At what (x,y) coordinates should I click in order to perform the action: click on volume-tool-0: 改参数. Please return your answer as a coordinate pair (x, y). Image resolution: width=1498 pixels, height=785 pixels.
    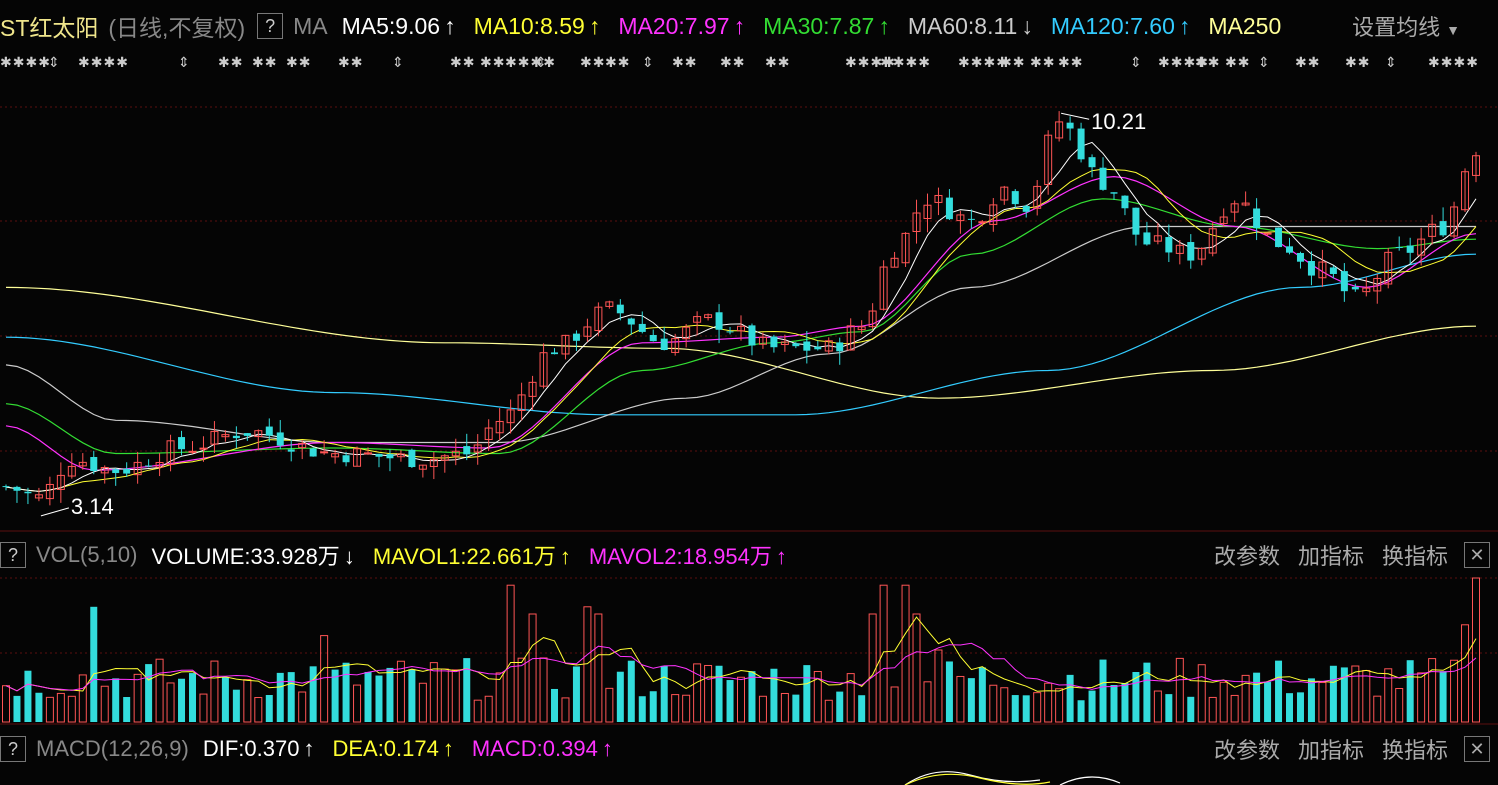
    Looking at the image, I should click on (1246, 556).